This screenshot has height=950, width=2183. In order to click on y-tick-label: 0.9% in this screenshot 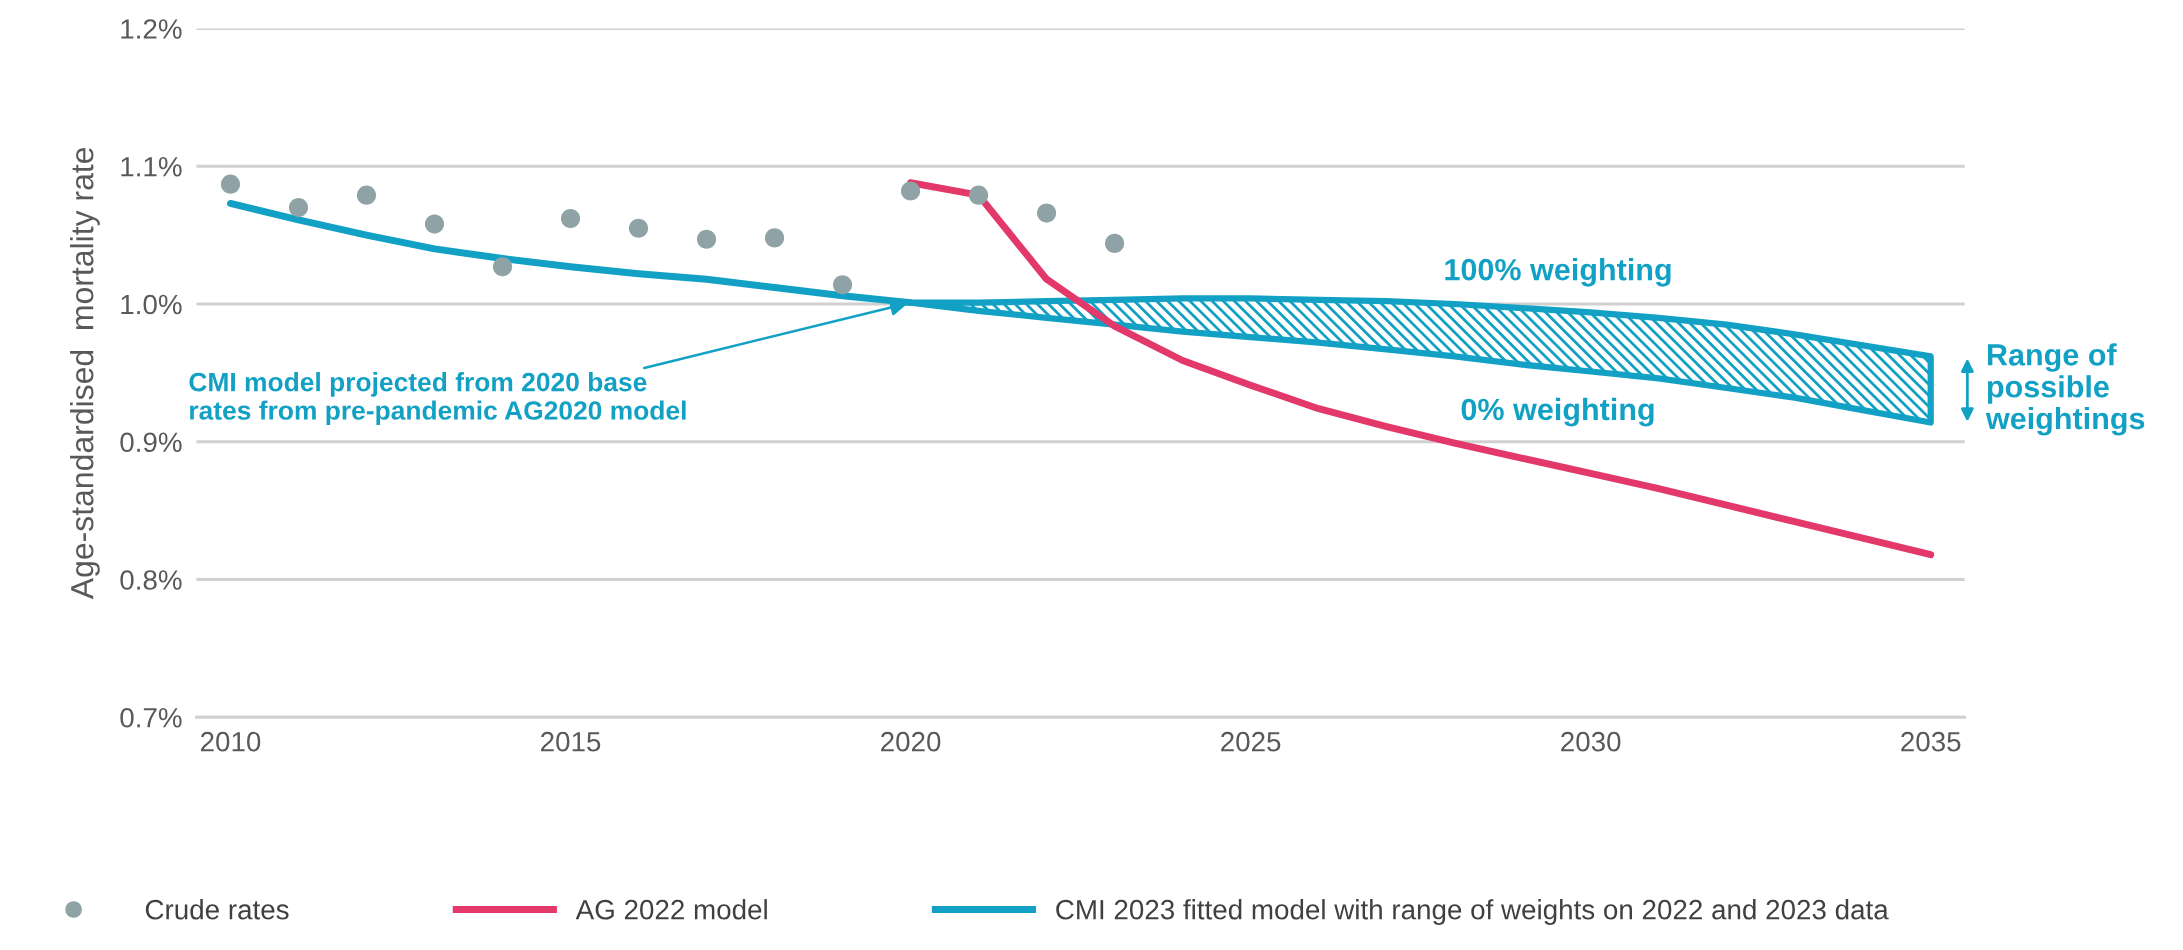, I will do `click(151, 442)`.